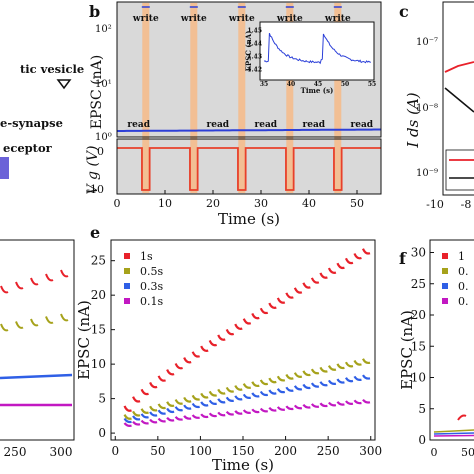 This screenshot has width=474, height=474. Describe the element at coordinates (318, 84) in the screenshot. I see `inset-xtick-2: 45` at that location.